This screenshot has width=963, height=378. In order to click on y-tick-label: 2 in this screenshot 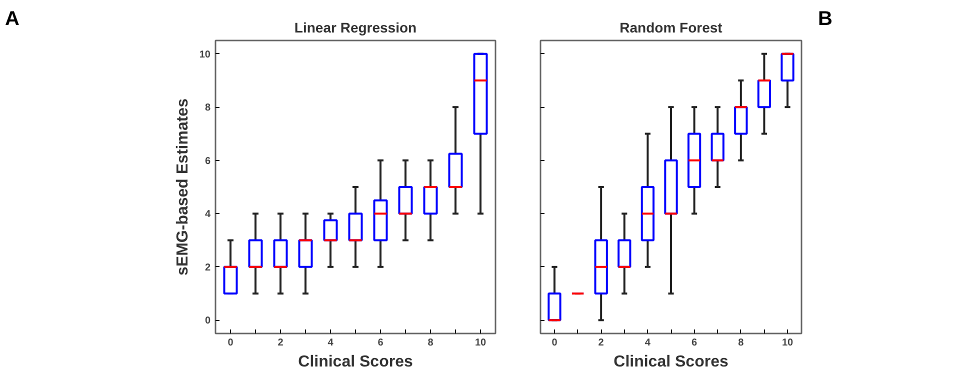, I will do `click(207, 268)`.